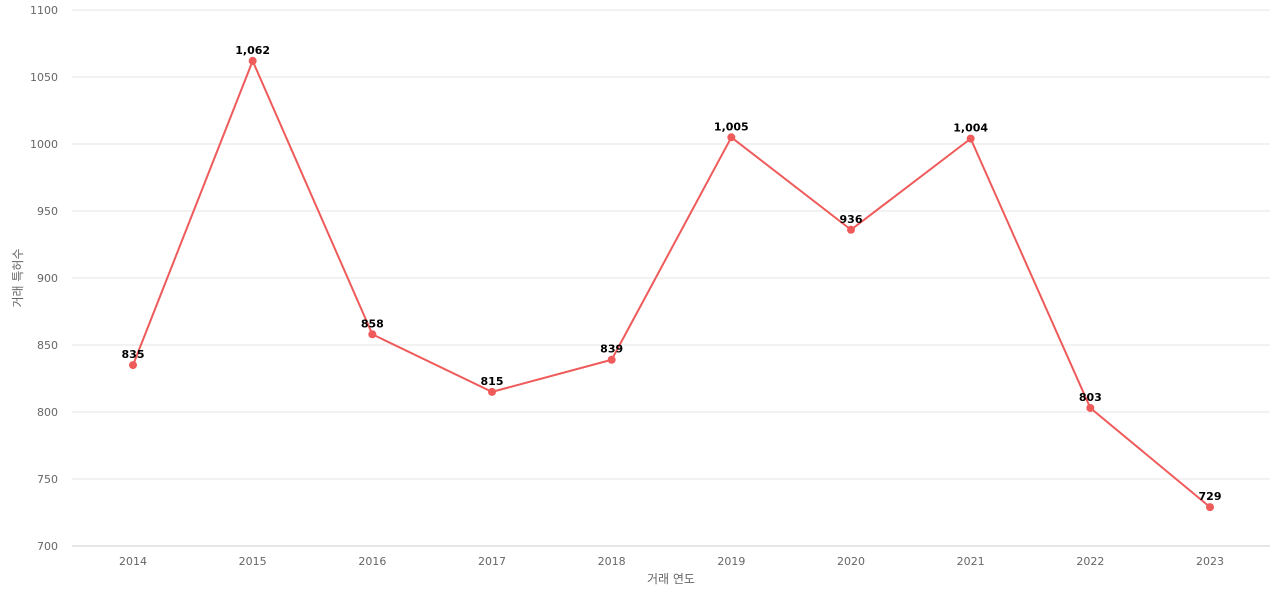 The image size is (1280, 600). Describe the element at coordinates (47, 278) in the screenshot. I see `y-tick-label: 900` at that location.